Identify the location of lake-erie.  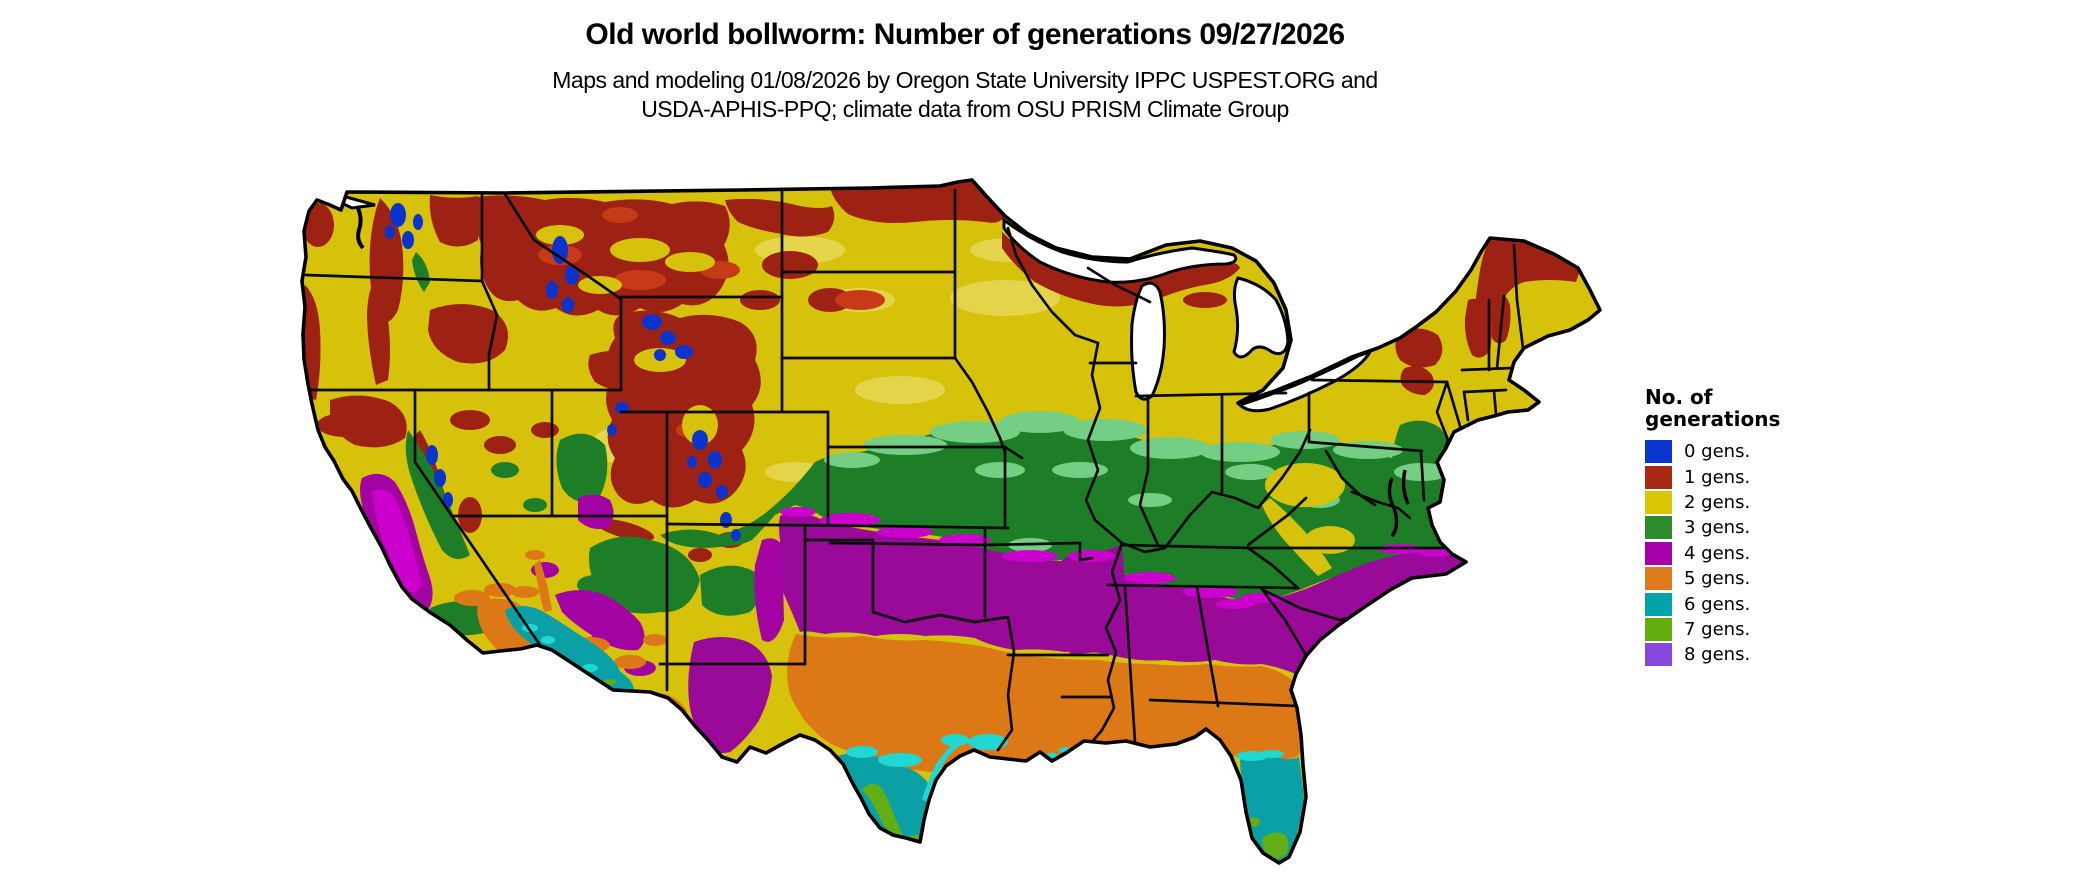
(1305, 381).